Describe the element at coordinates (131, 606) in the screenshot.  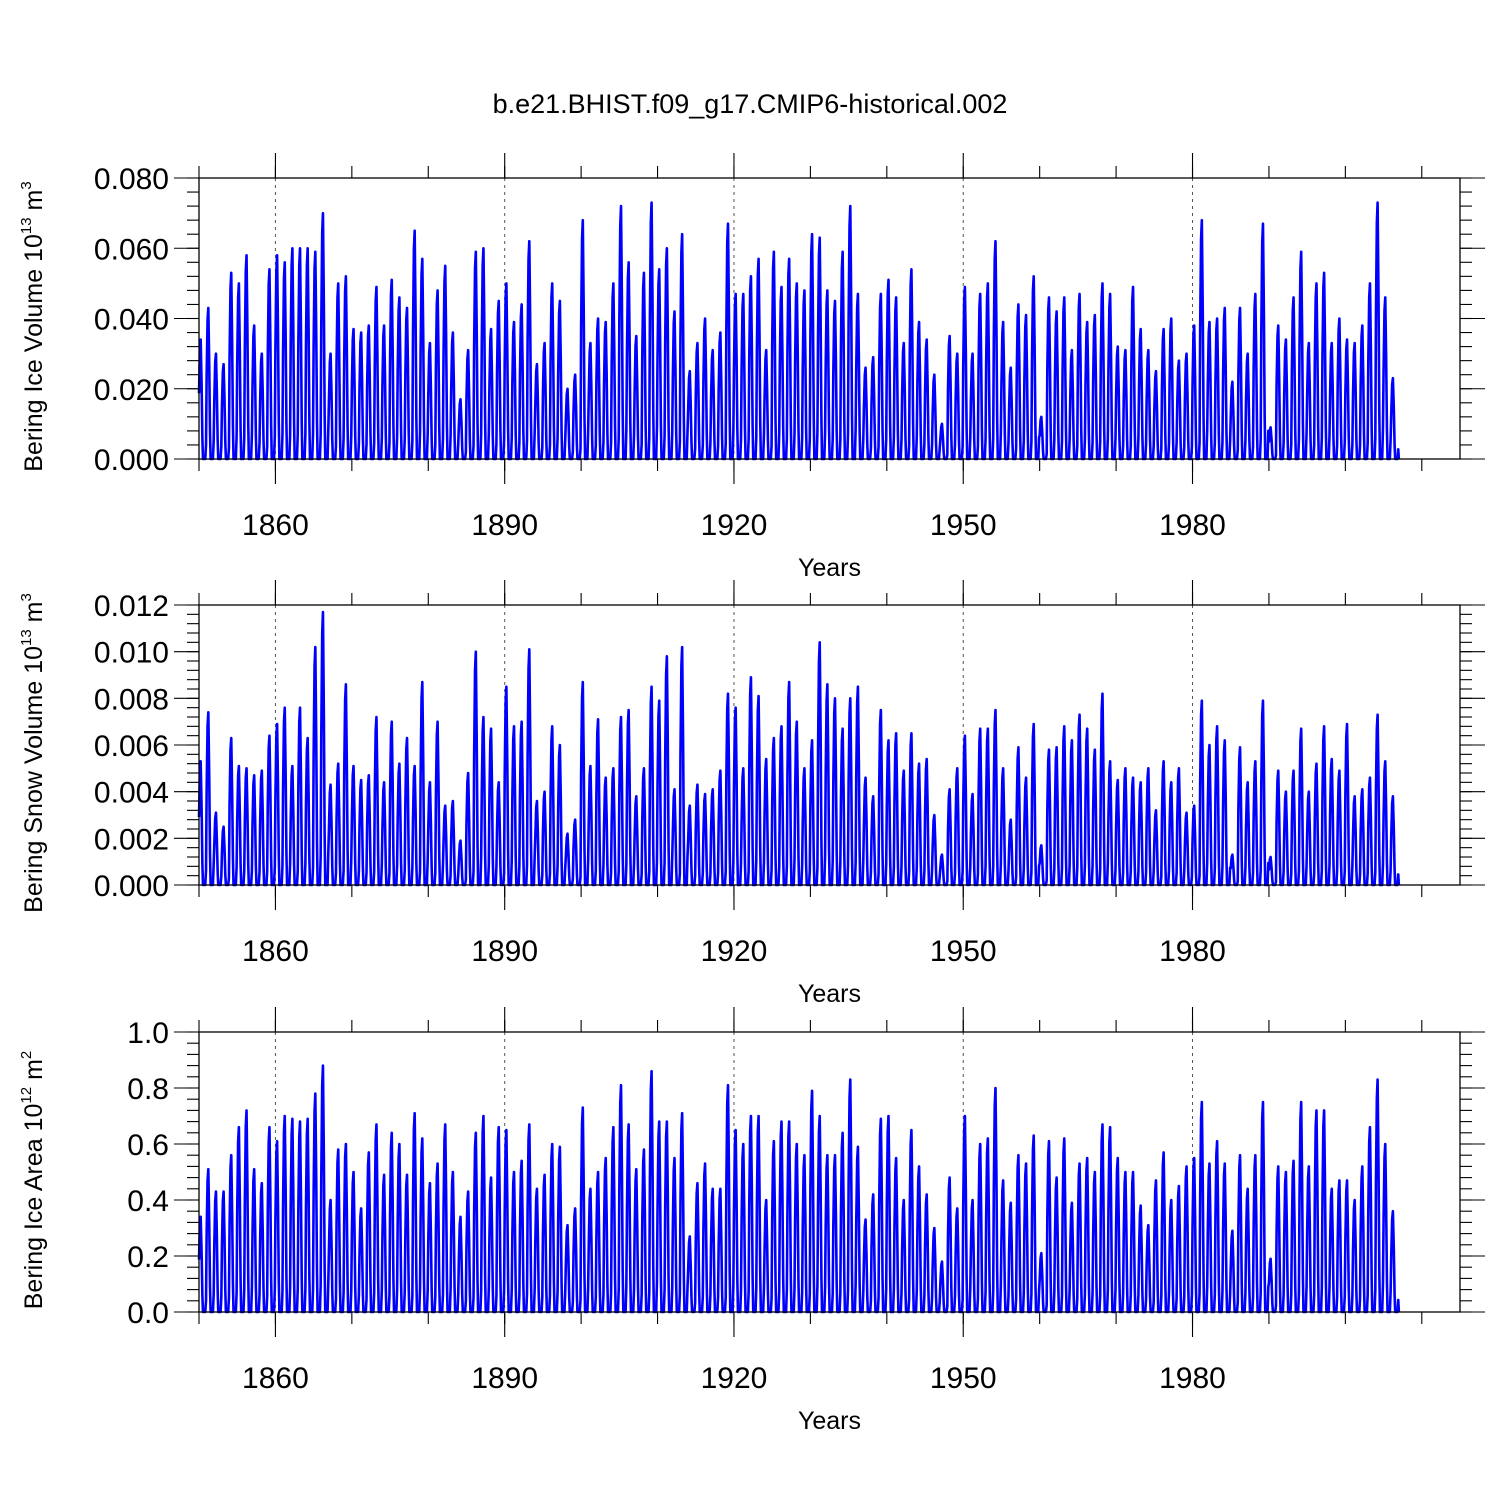
I see `y-tick-label: 0.012` at that location.